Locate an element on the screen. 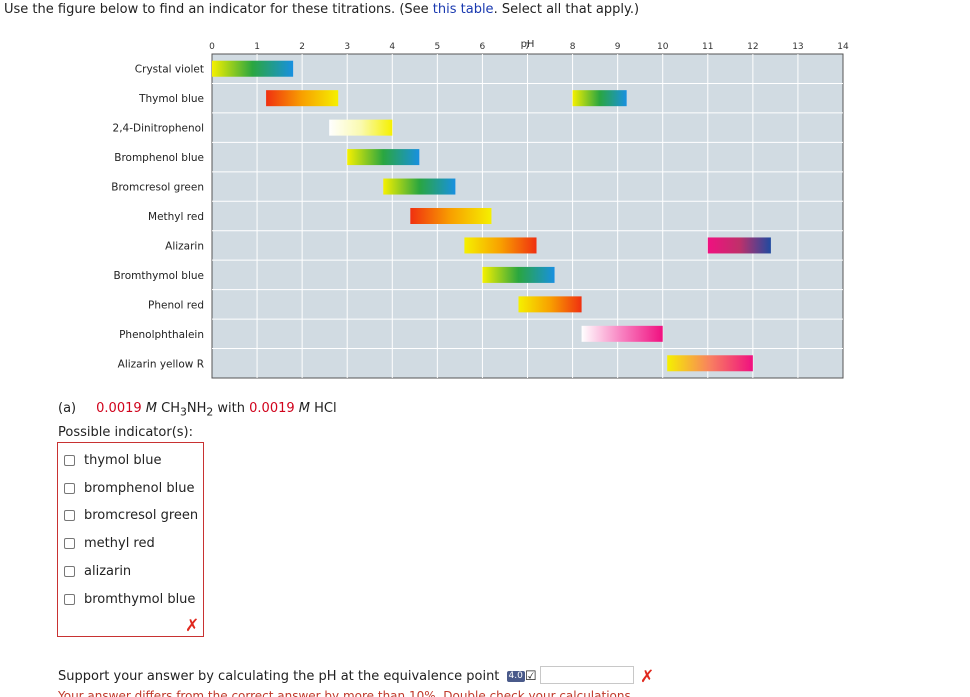 This screenshot has width=970, height=697. x-tick-label: 13 is located at coordinates (797, 47).